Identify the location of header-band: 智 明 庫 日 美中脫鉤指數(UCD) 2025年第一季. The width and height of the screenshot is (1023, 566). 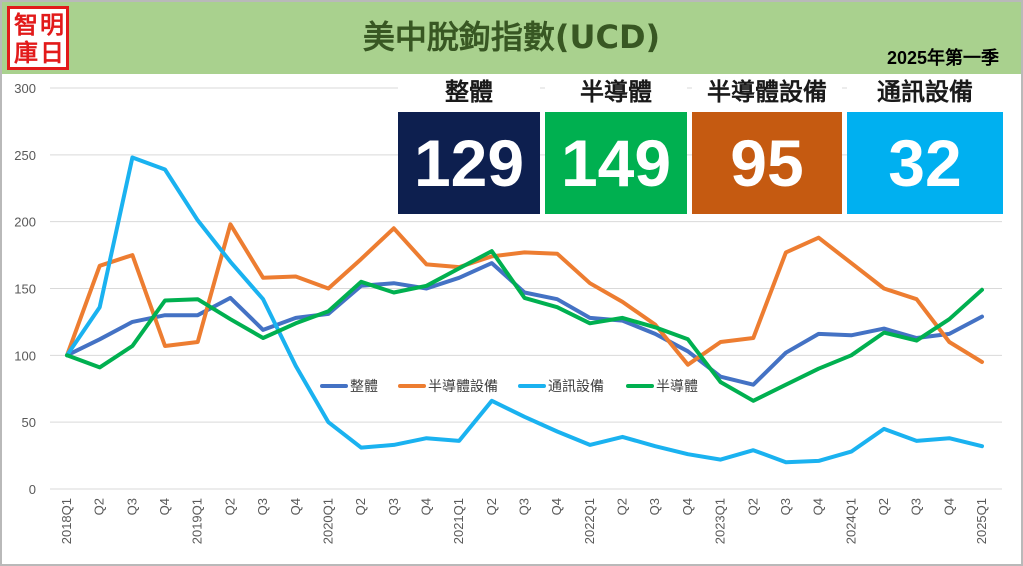
(511, 38).